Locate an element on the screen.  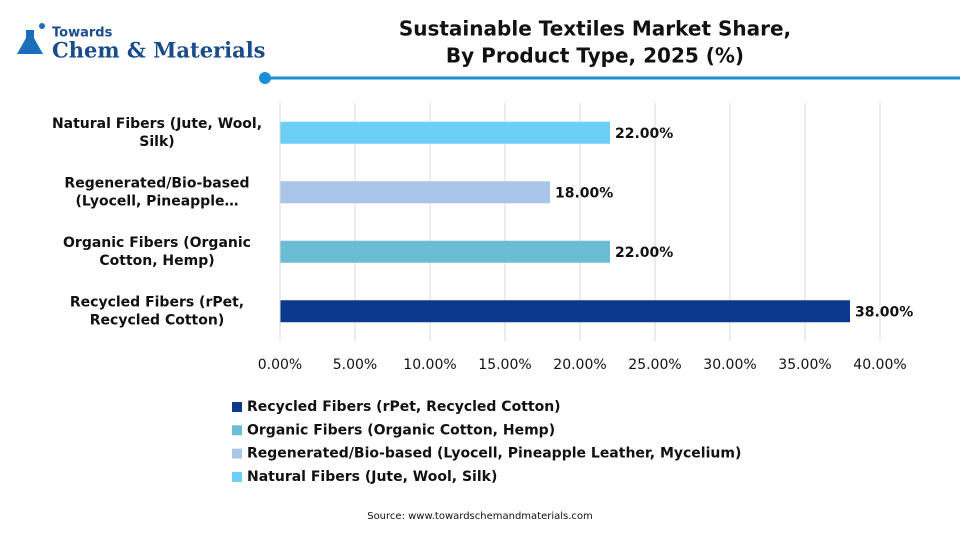
data-label: 38.00% is located at coordinates (884, 312).